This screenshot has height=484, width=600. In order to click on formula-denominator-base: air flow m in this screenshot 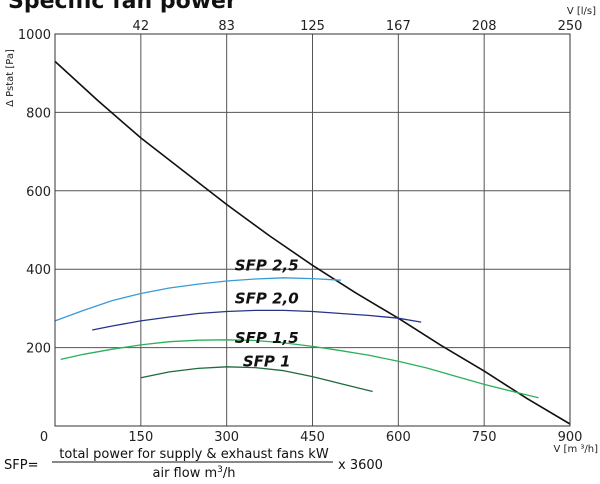, I will do `click(185, 473)`.